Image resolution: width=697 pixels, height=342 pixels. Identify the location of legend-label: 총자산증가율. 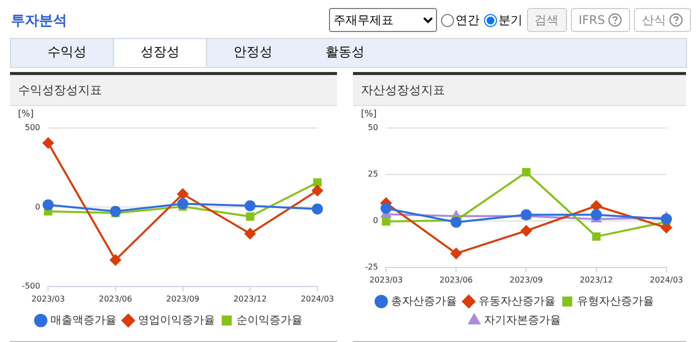
(423, 301).